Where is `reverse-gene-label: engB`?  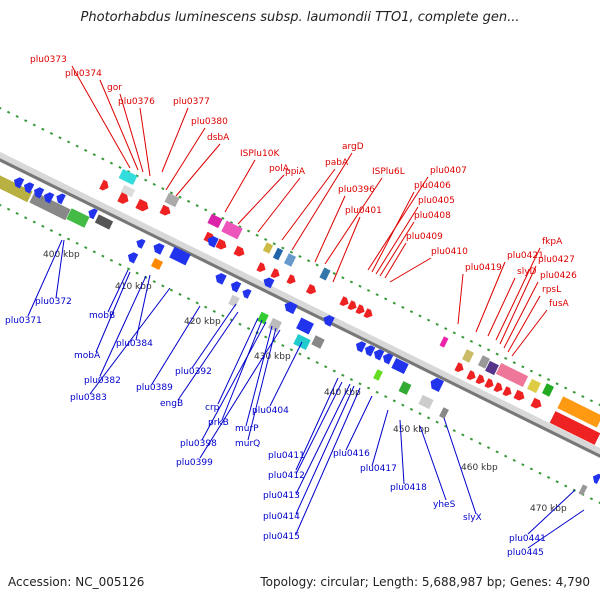 reverse-gene-label: engB is located at coordinates (171, 404).